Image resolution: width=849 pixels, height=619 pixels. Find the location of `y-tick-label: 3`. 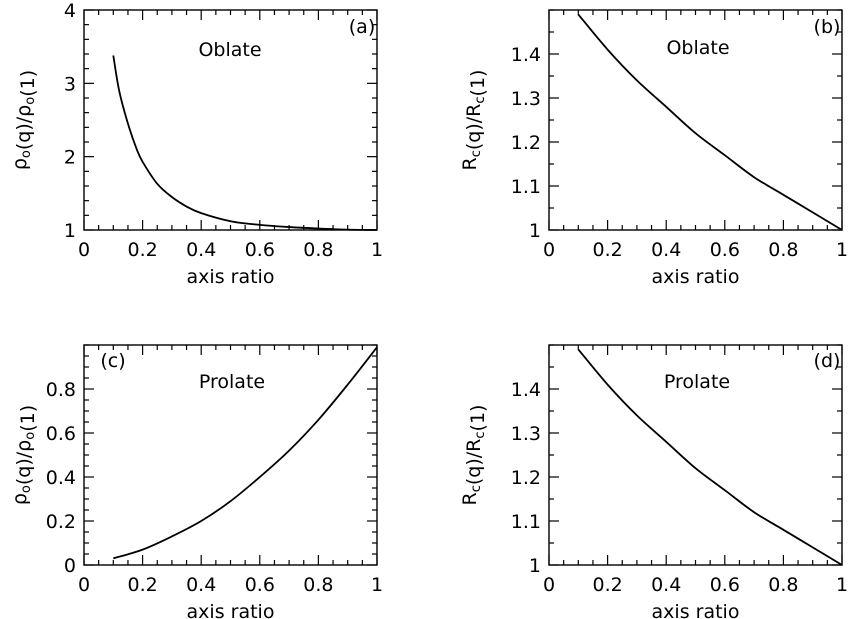

y-tick-label: 3 is located at coordinates (70, 84).